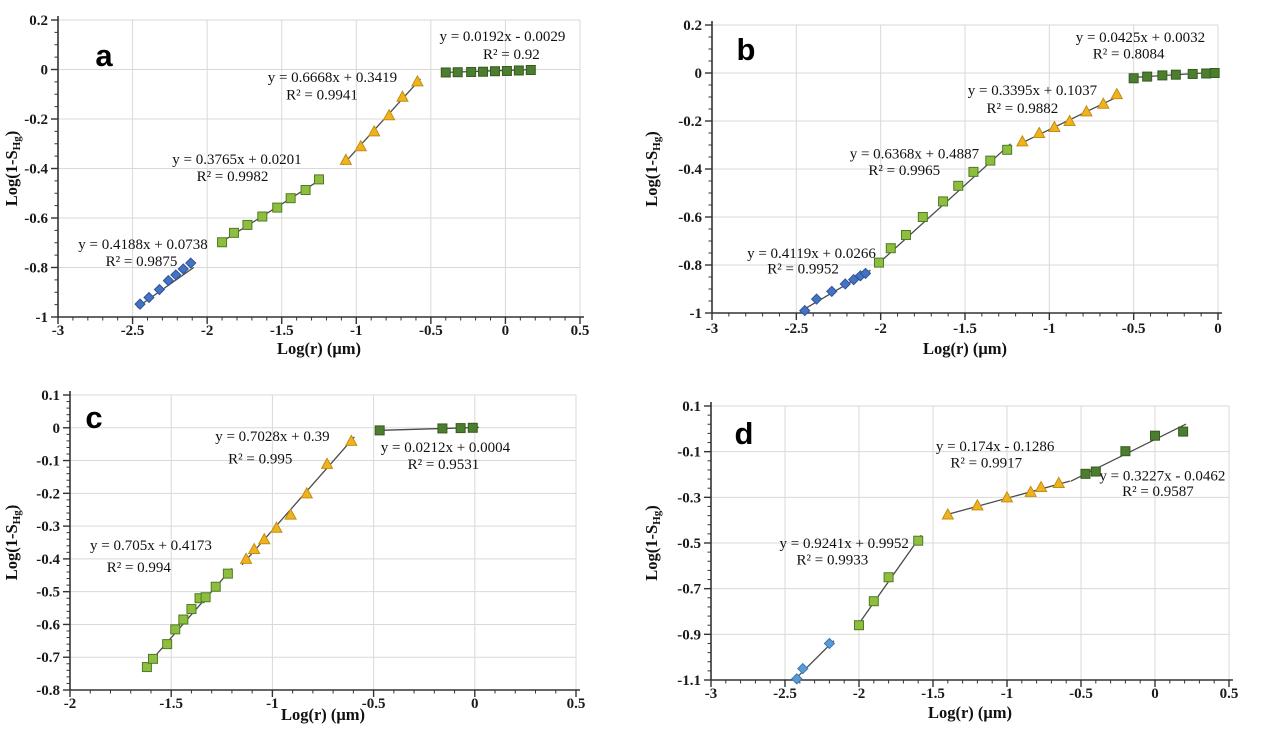 The height and width of the screenshot is (735, 1281). What do you see at coordinates (843, 544) in the screenshot?
I see `equation-label: y = 0.9241x + 0.9952` at bounding box center [843, 544].